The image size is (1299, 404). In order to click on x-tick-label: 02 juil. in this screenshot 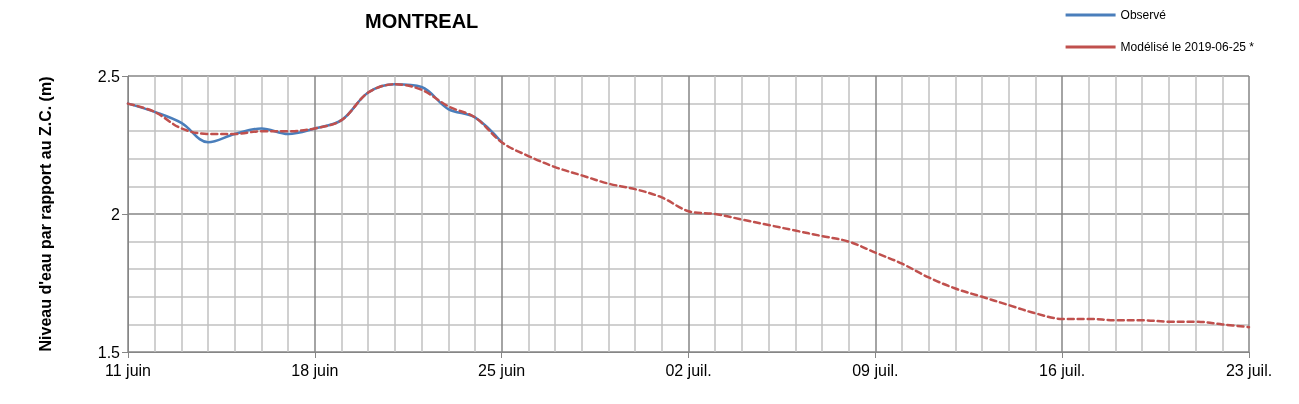, I will do `click(688, 370)`.